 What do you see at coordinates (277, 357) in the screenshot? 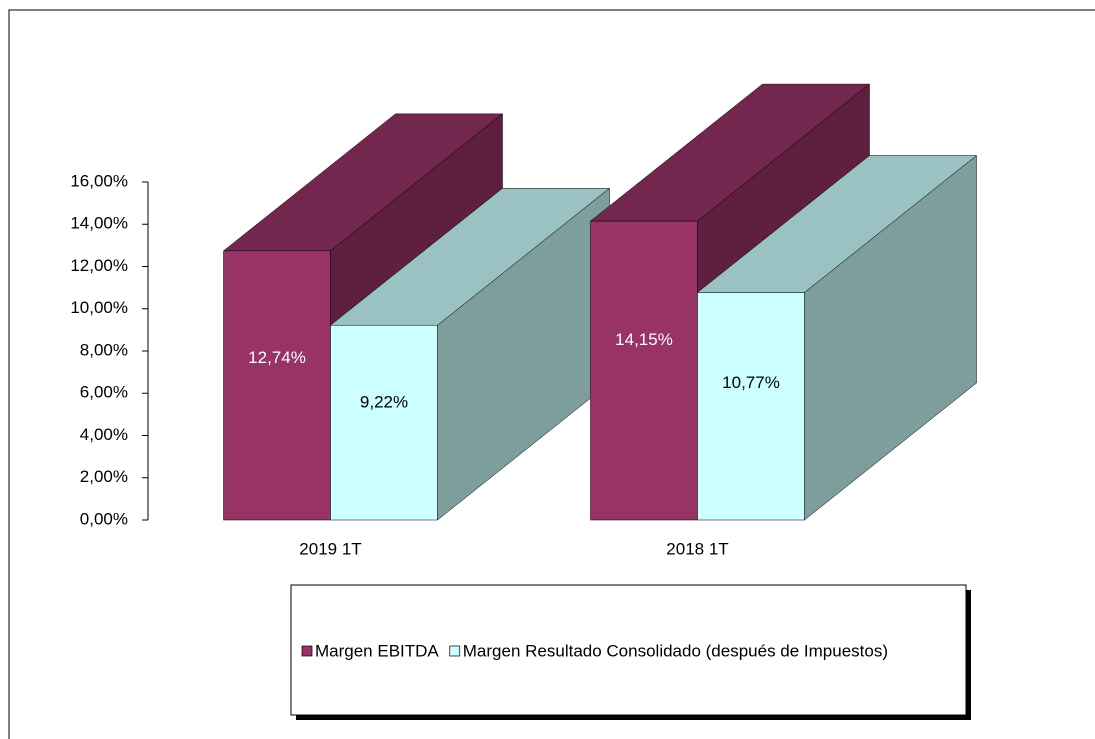
I see `data-label: 12,74%` at bounding box center [277, 357].